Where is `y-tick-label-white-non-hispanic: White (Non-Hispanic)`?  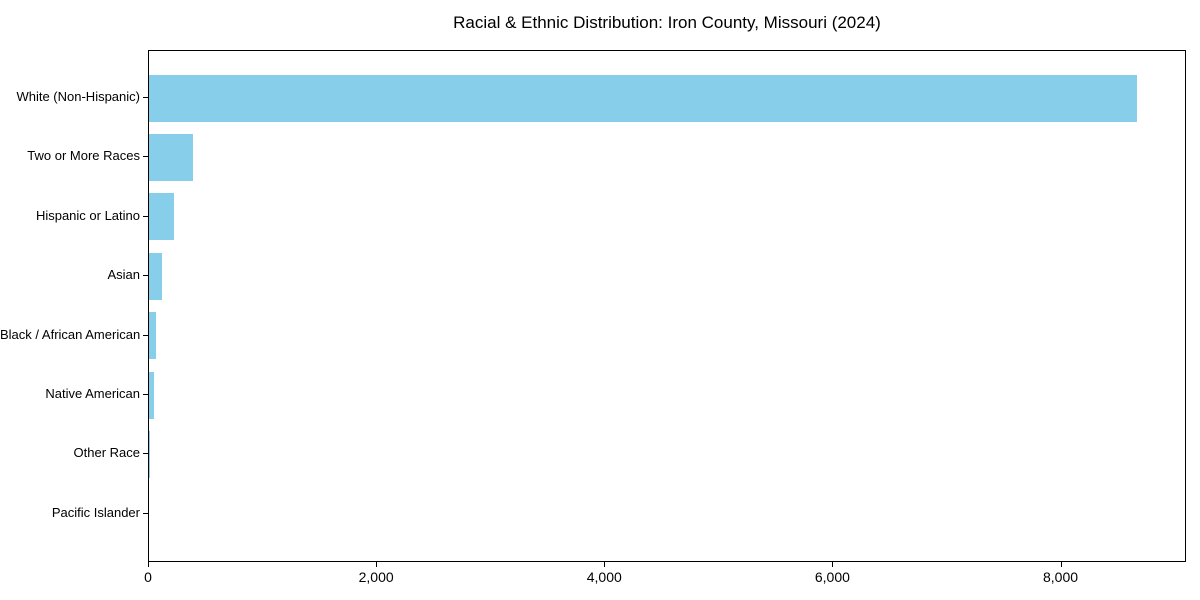 y-tick-label-white-non-hispanic: White (Non-Hispanic) is located at coordinates (78, 96).